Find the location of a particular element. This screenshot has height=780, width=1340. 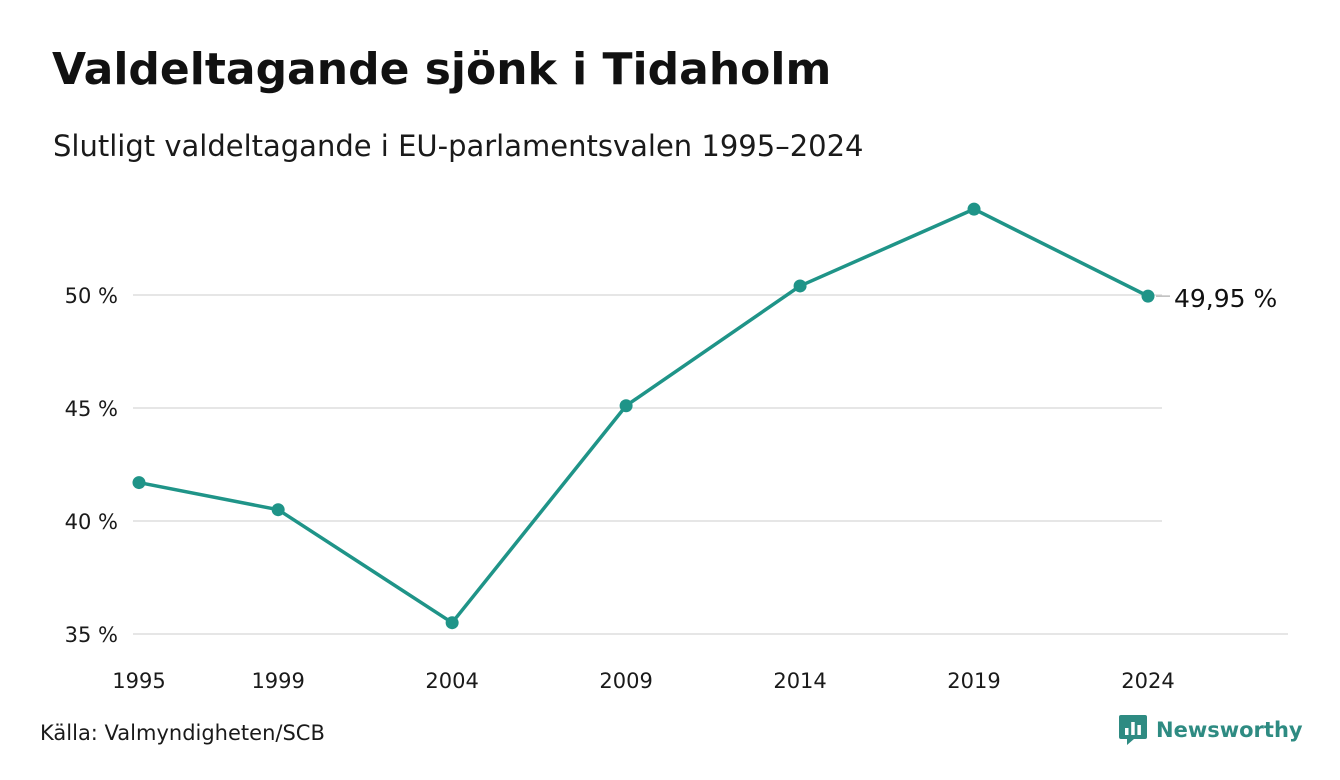

x-tick-label: 1999 is located at coordinates (277, 681).